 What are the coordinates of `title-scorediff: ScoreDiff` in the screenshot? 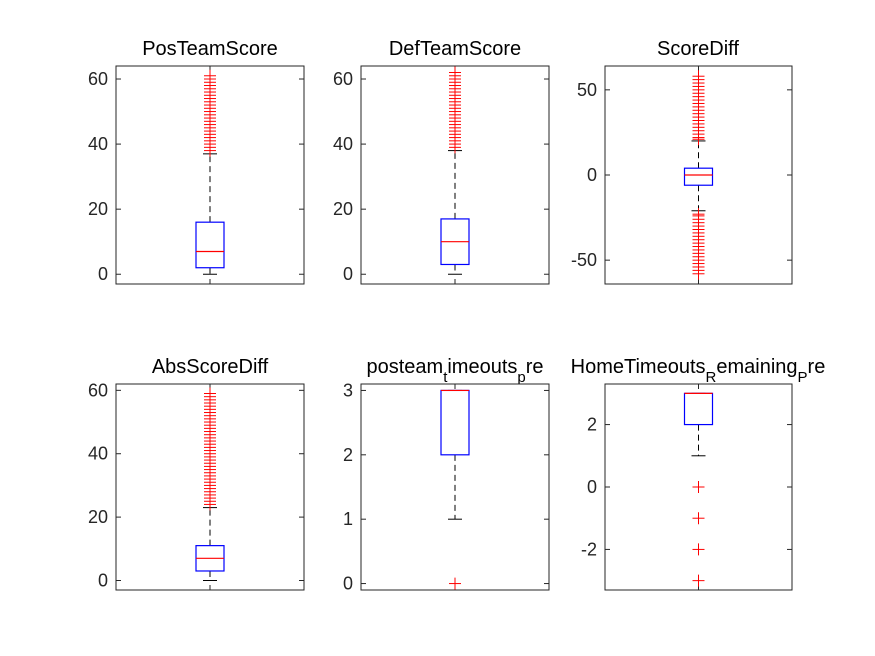 It's located at (698, 49).